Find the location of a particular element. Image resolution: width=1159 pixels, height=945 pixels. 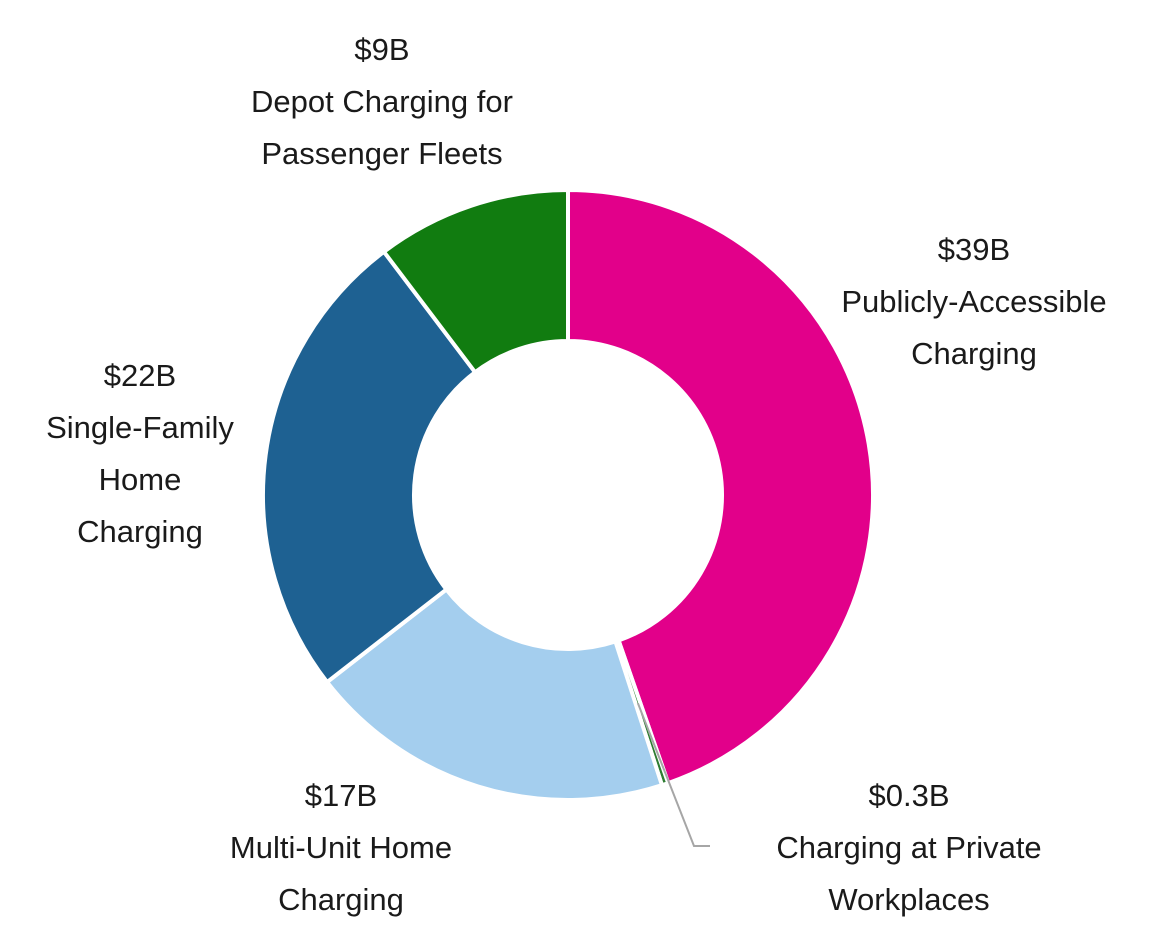

label-publicly-accessible: $39B Publicly-Accessible Charging is located at coordinates (973, 302).